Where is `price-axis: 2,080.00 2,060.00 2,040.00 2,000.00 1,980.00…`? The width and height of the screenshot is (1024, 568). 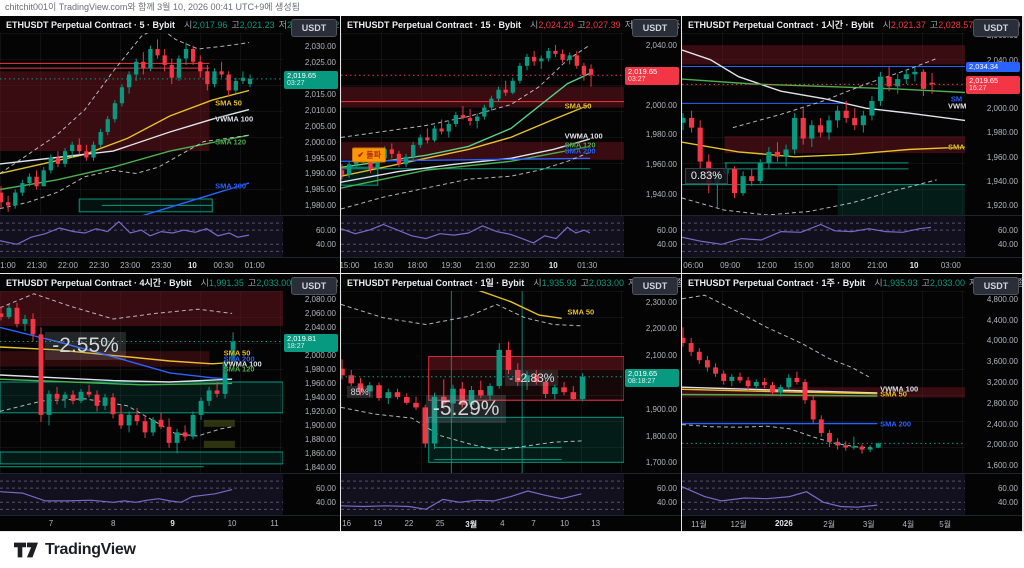 price-axis: 2,080.00 2,060.00 2,040.00 2,000.00 1,980.00… is located at coordinates (311, 382).